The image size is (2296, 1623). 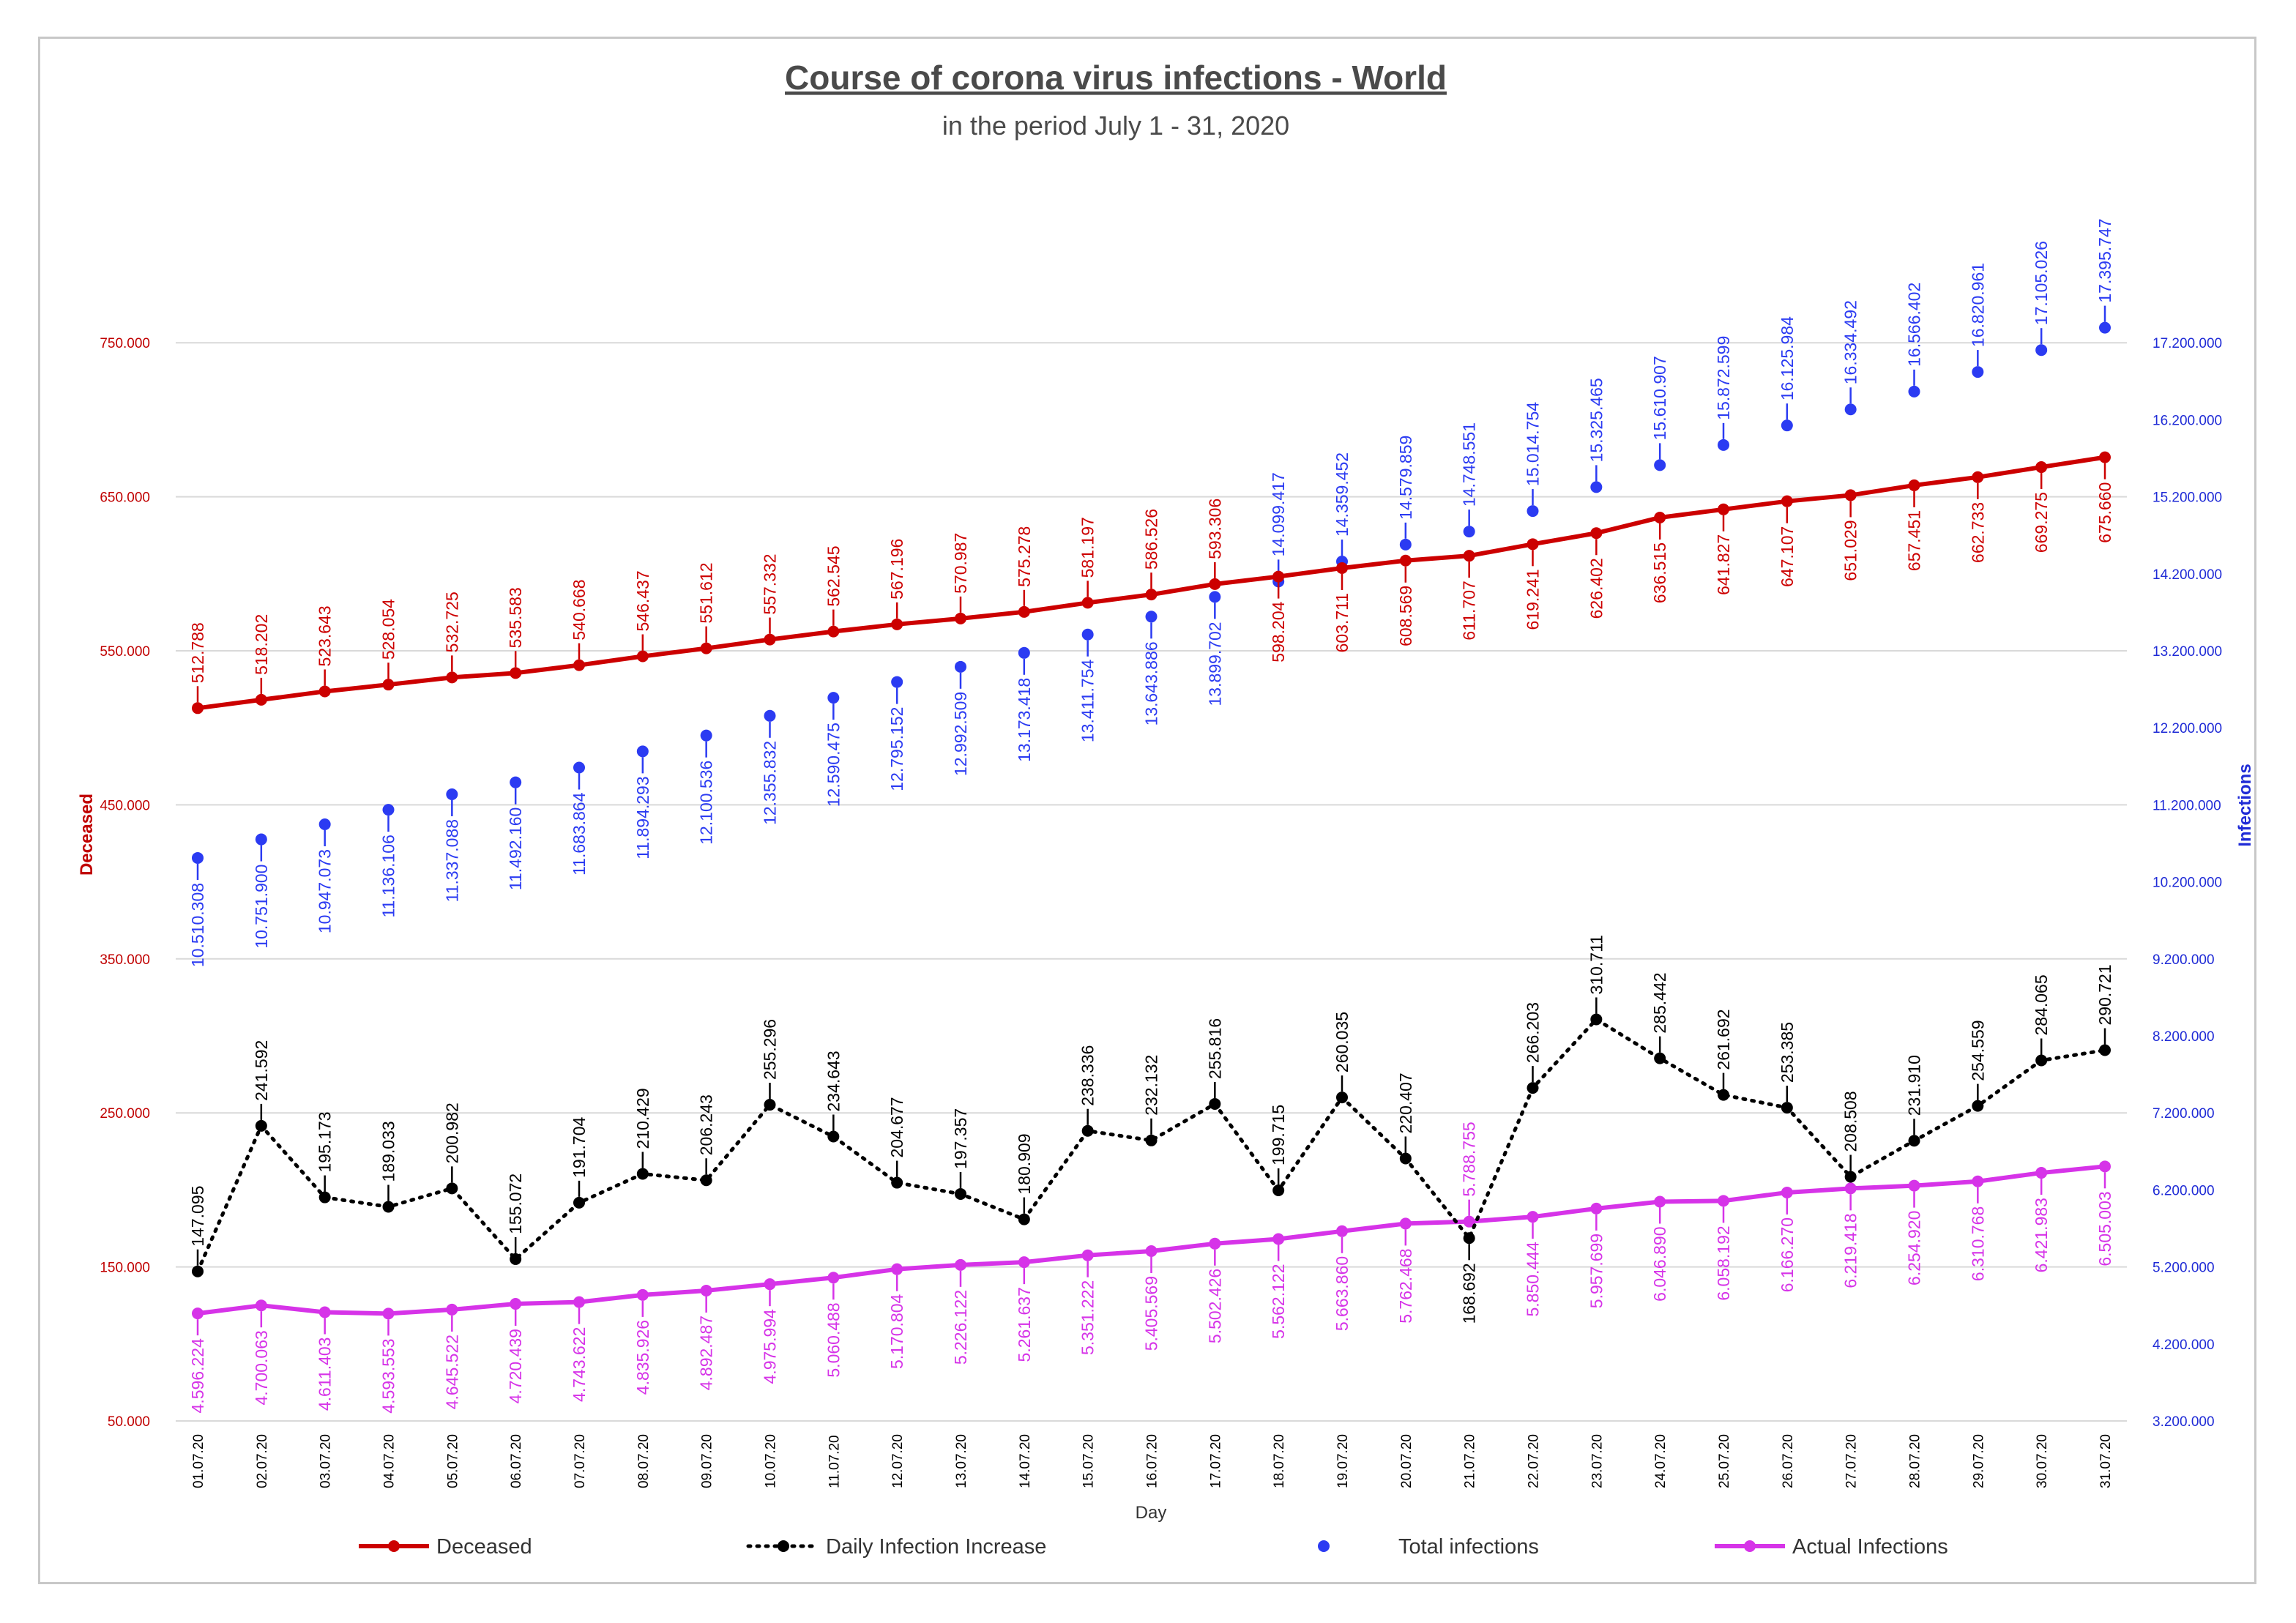 I want to click on x-tick-label: 31.07.20, so click(x=2106, y=1461).